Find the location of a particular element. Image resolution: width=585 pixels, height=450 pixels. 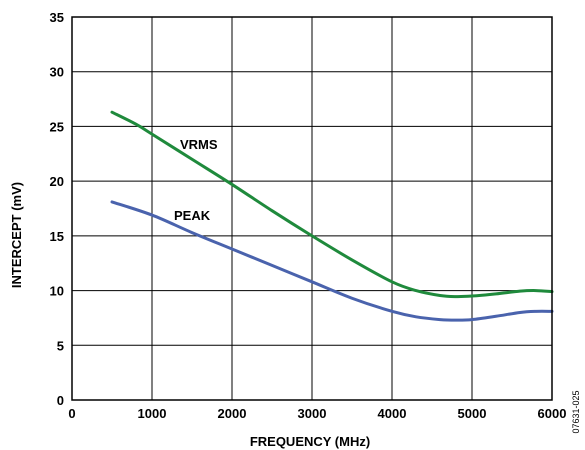

y-tick-label: 30 is located at coordinates (57, 72).